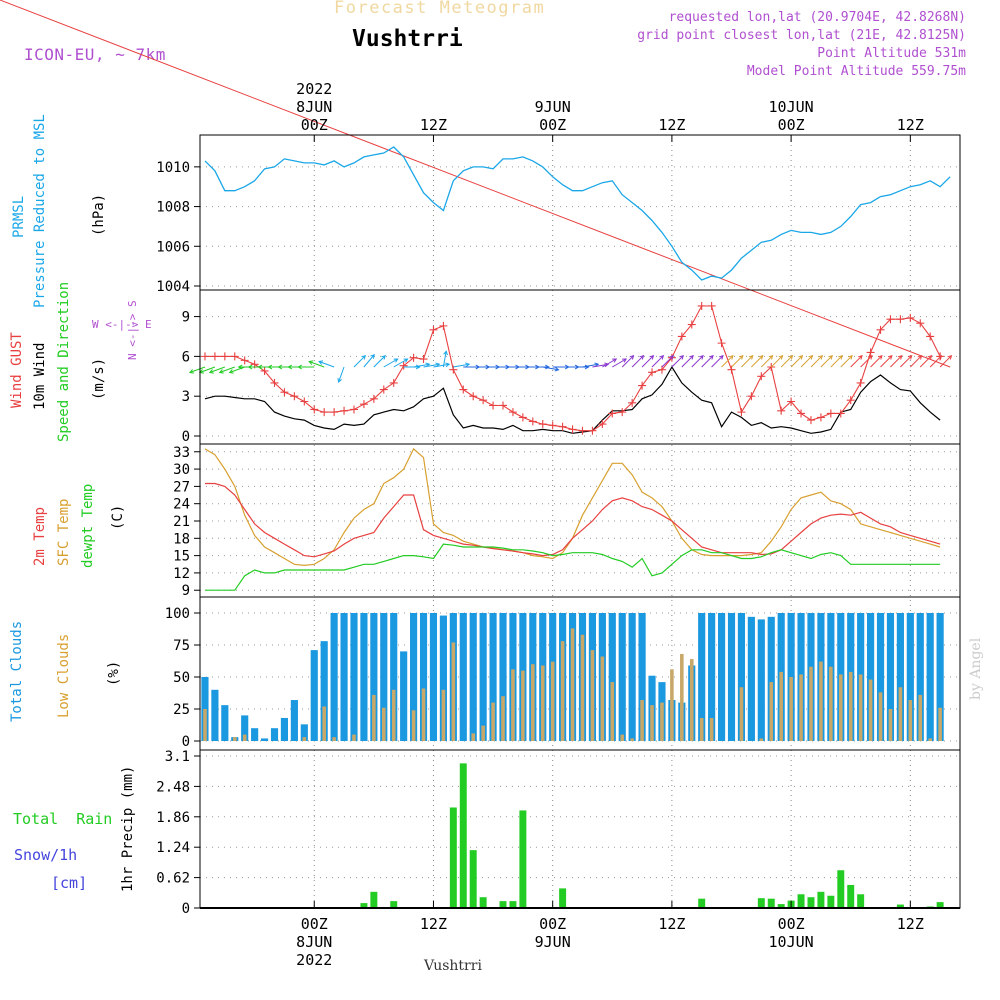  I want to click on precip-tick-label: 1.24, so click(173, 848).